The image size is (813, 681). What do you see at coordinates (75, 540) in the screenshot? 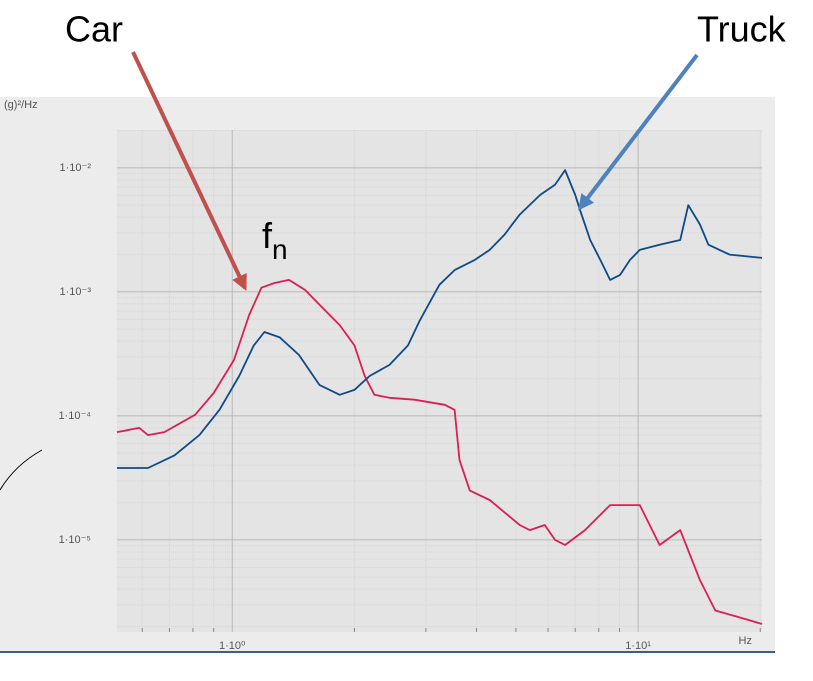
I see `y-tick-label: 1·10⁻⁵` at bounding box center [75, 540].